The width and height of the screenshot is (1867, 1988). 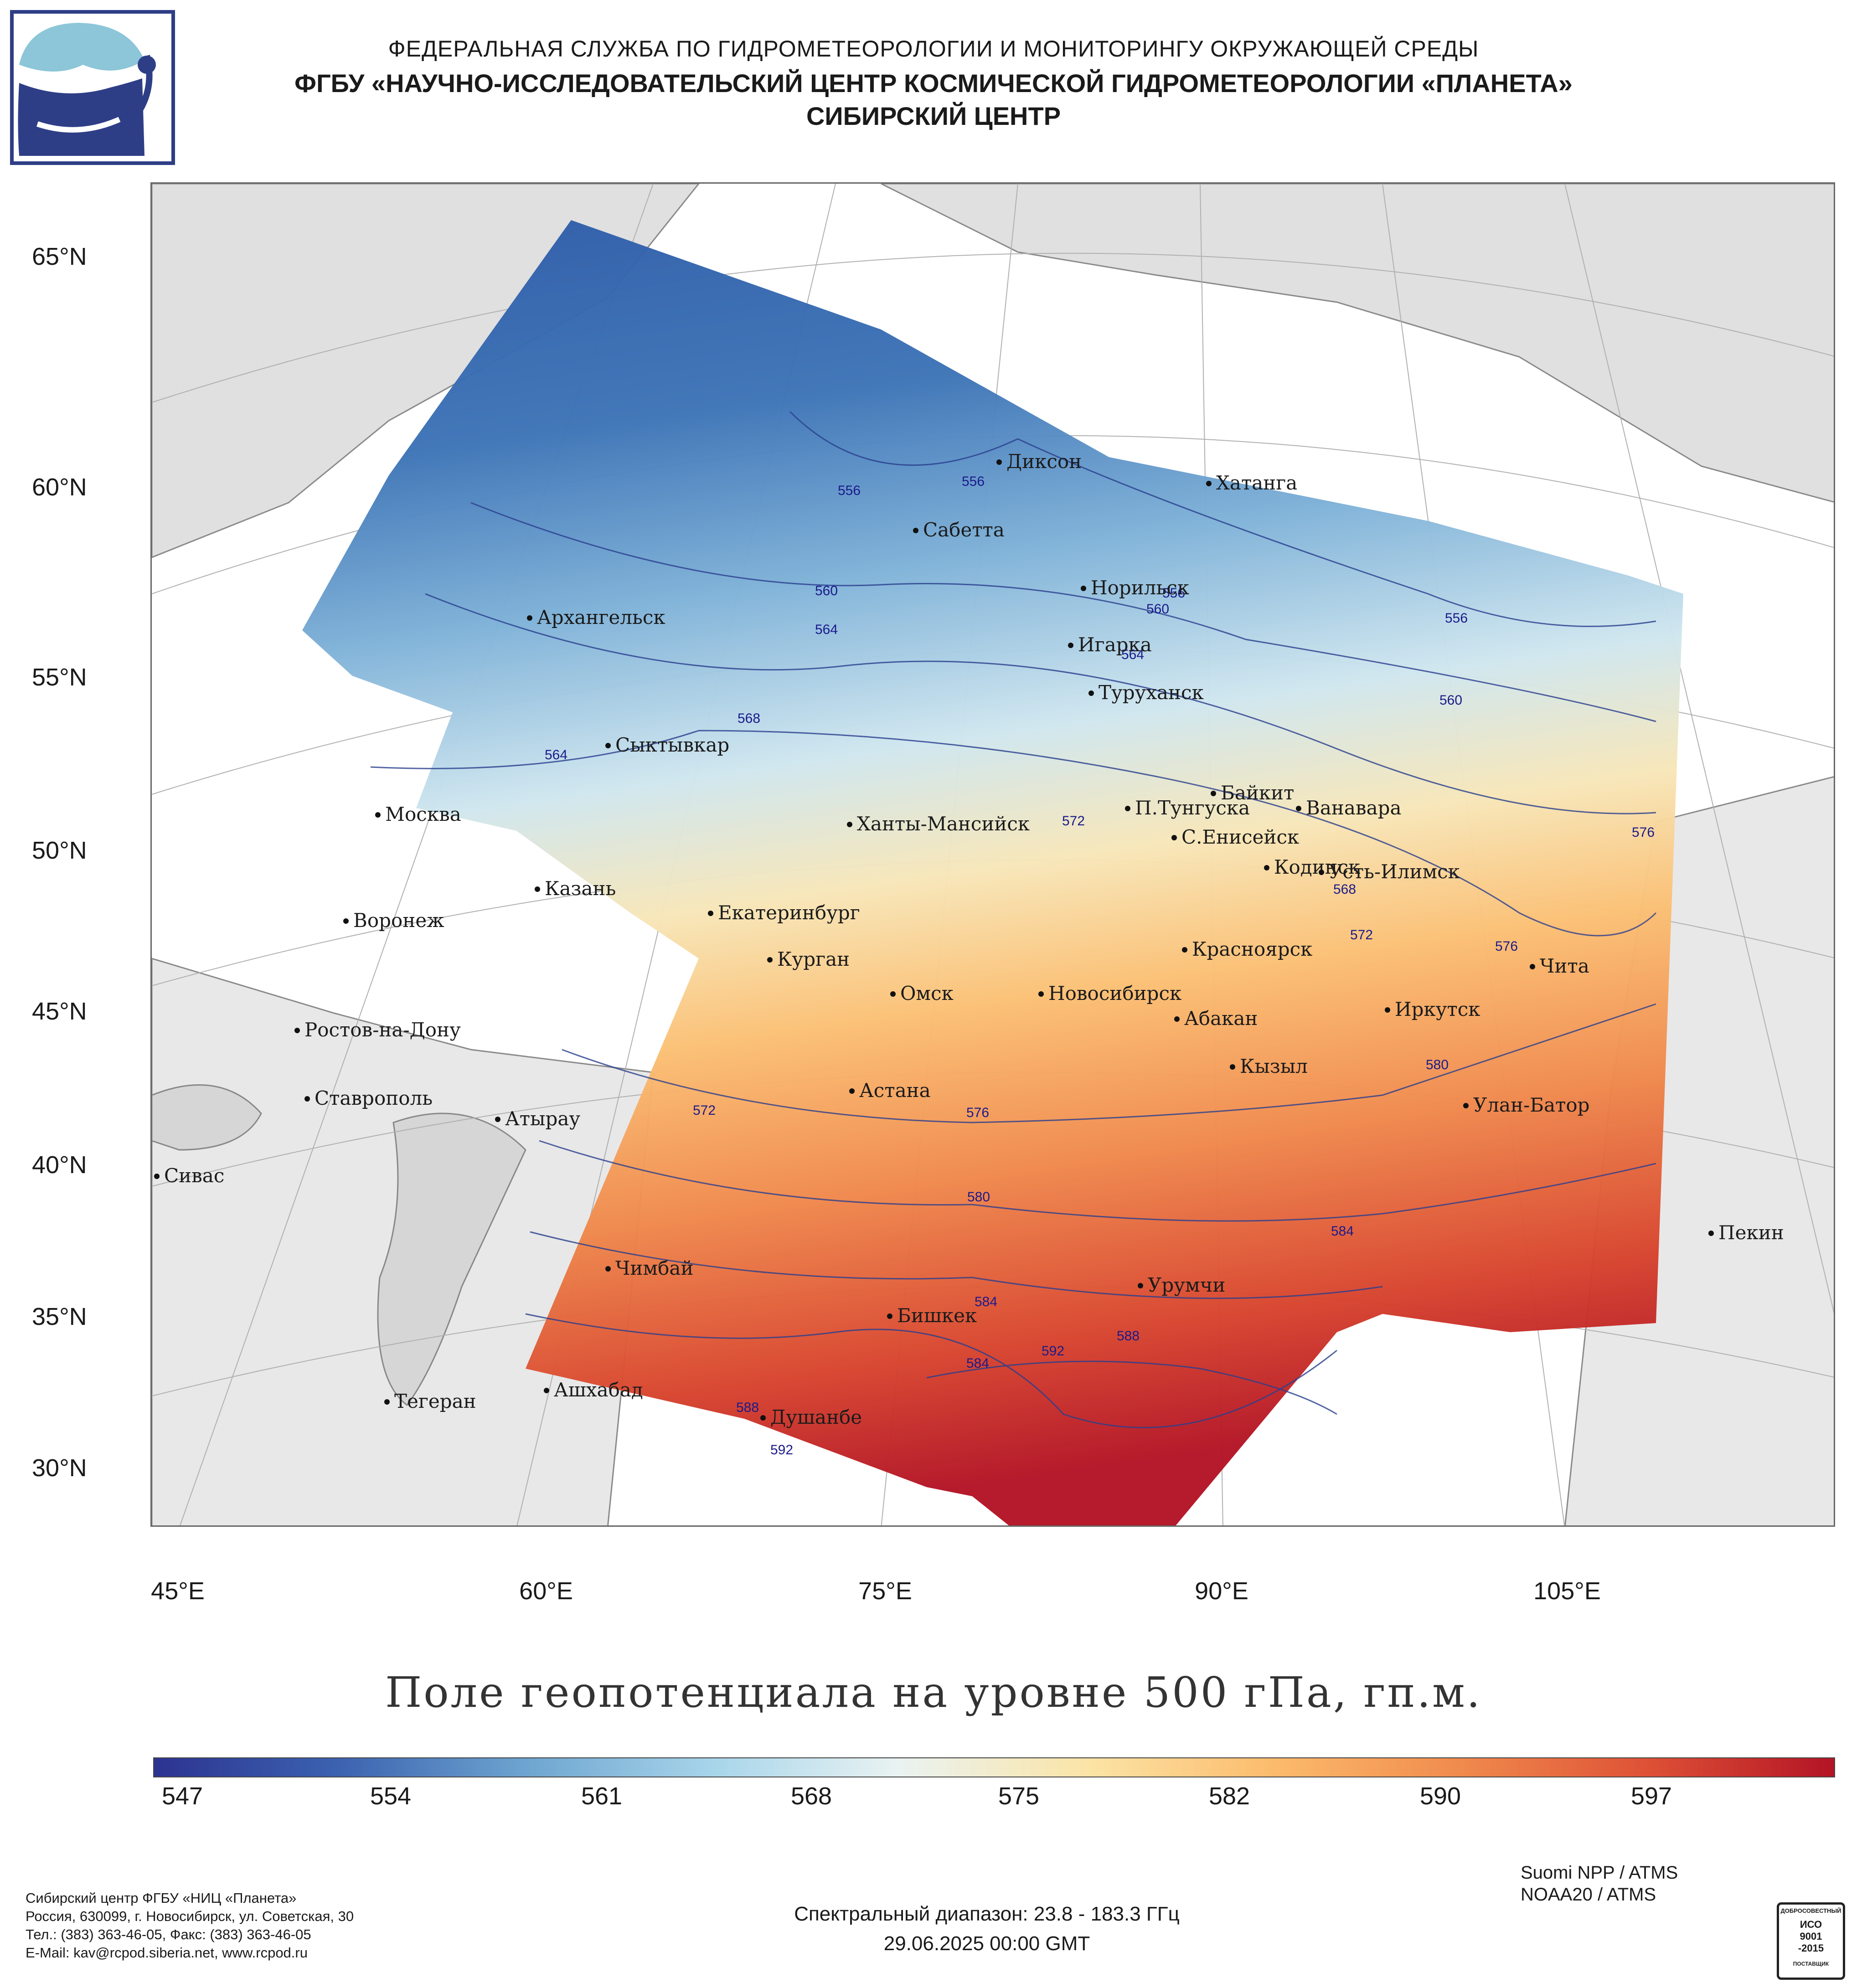 I want to click on city-label: Курган, so click(x=808, y=959).